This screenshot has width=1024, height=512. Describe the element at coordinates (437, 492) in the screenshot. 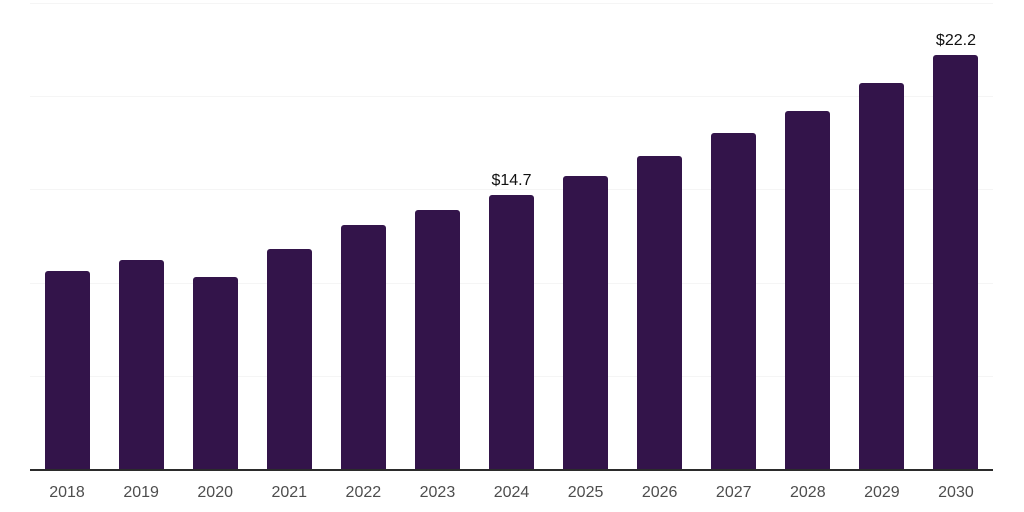

I see `x-tick-label-2023: 2023` at that location.